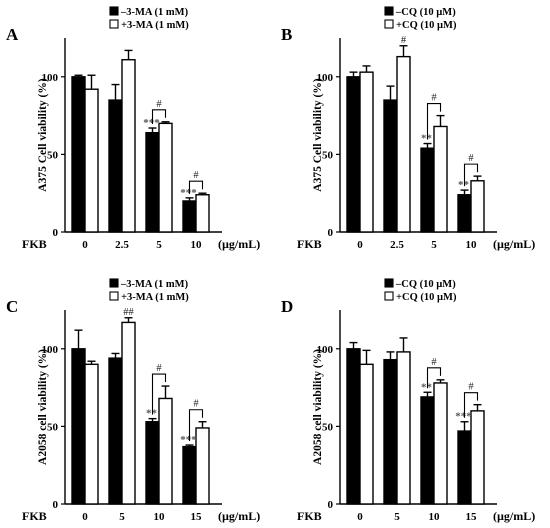 The height and width of the screenshot is (528, 550). What do you see at coordinates (154, 12) in the screenshot?
I see `legend-entry: –3-MA (1 mM)` at bounding box center [154, 12].